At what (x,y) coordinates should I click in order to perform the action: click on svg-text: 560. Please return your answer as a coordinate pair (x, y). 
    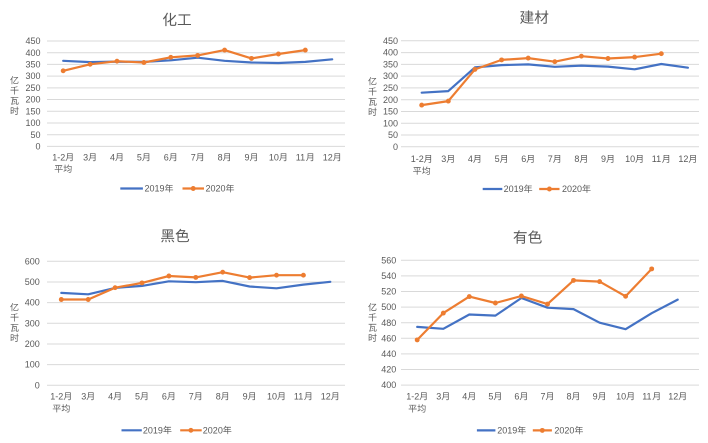
    Looking at the image, I should click on (388, 260).